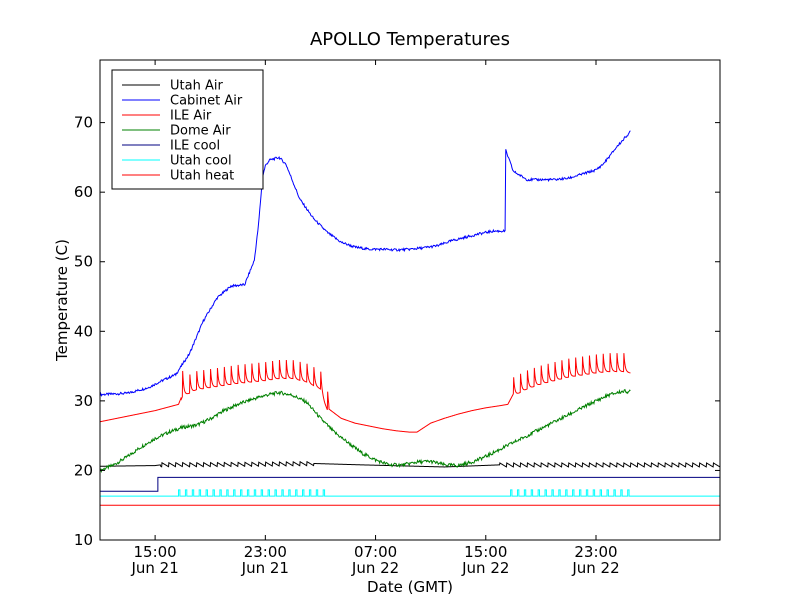 Image resolution: width=800 pixels, height=600 pixels. I want to click on y-tick-label: 10, so click(83, 540).